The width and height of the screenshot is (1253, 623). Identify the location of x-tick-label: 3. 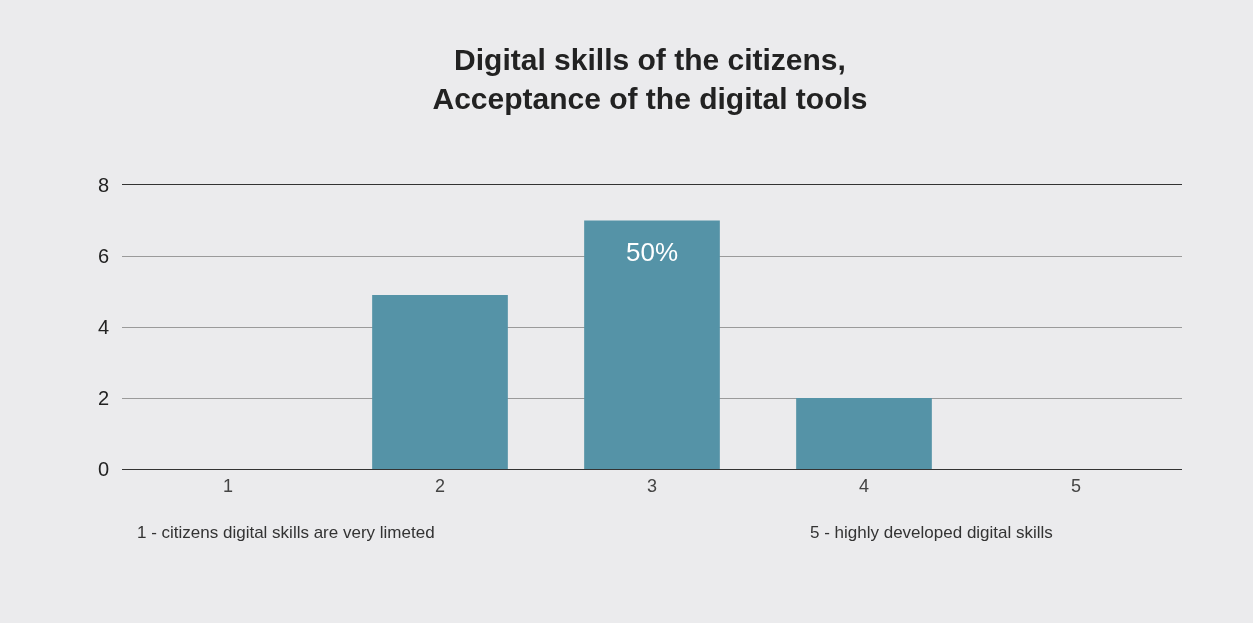
(652, 485).